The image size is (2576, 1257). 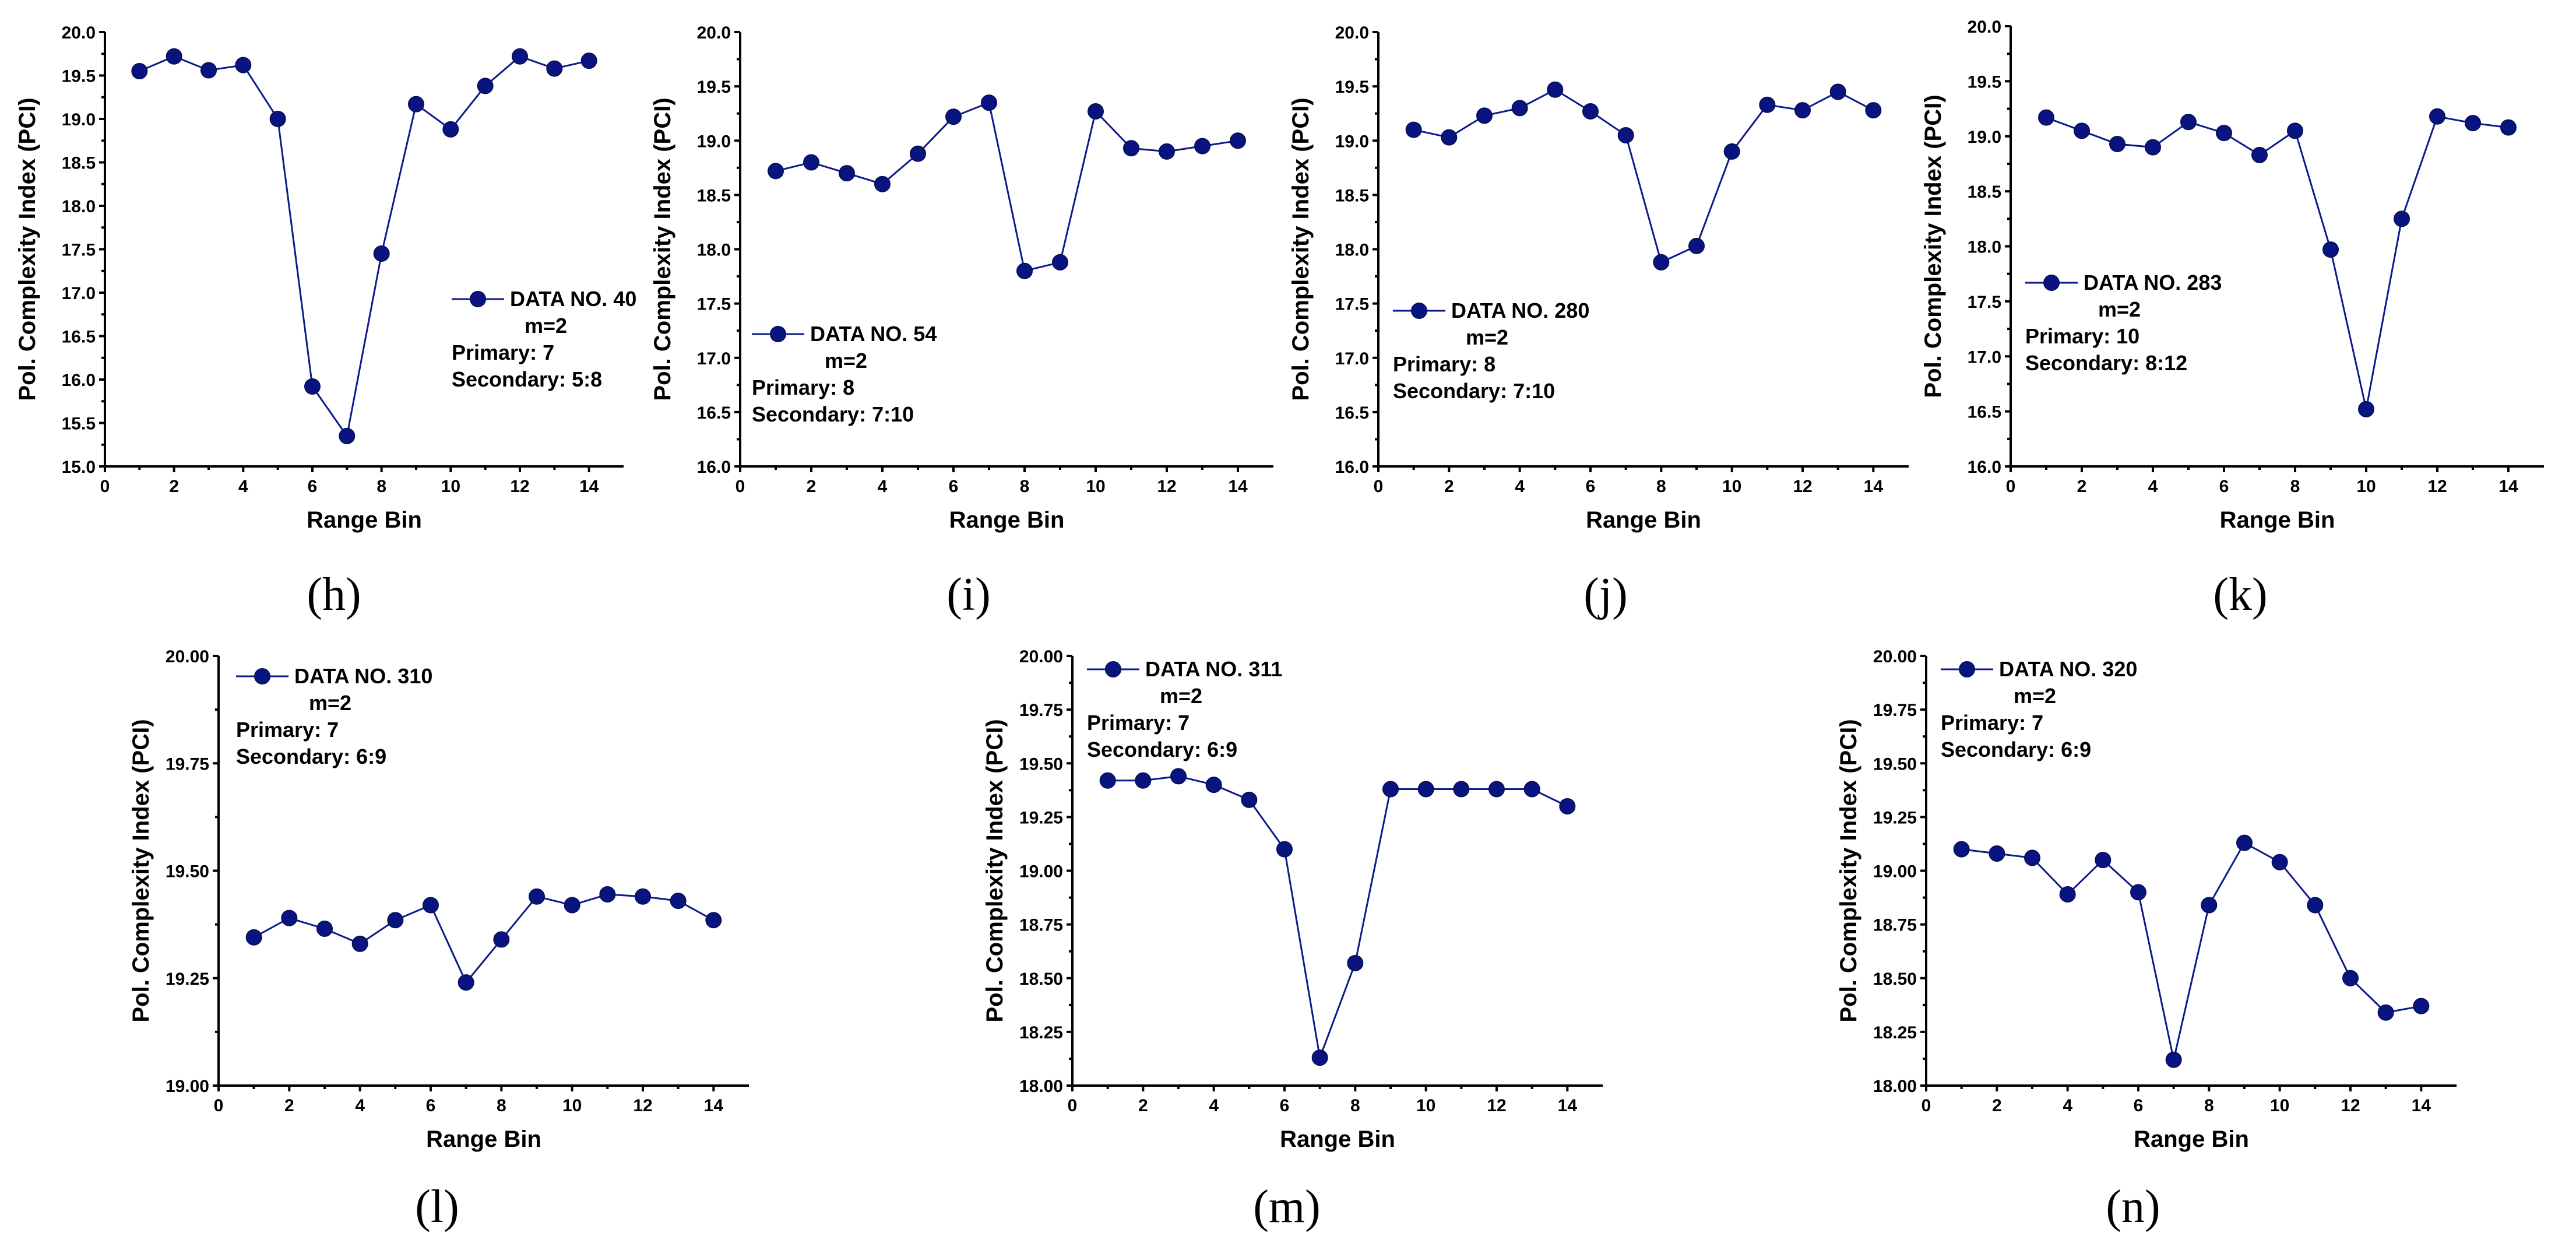 I want to click on y-tick-label: 15.5, so click(x=79, y=424).